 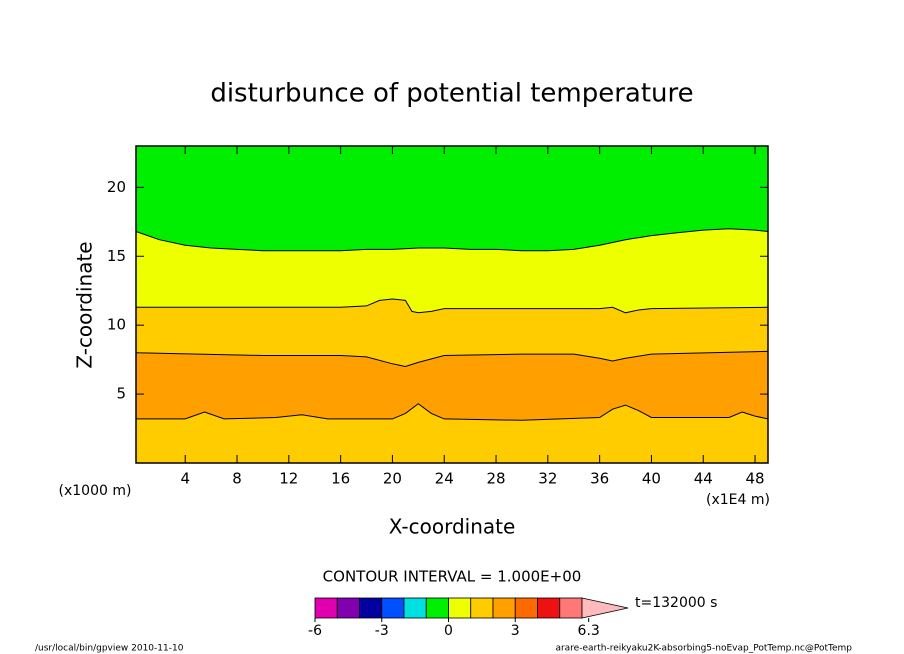 I want to click on y-unit: (x1000 m), so click(x=95, y=491).